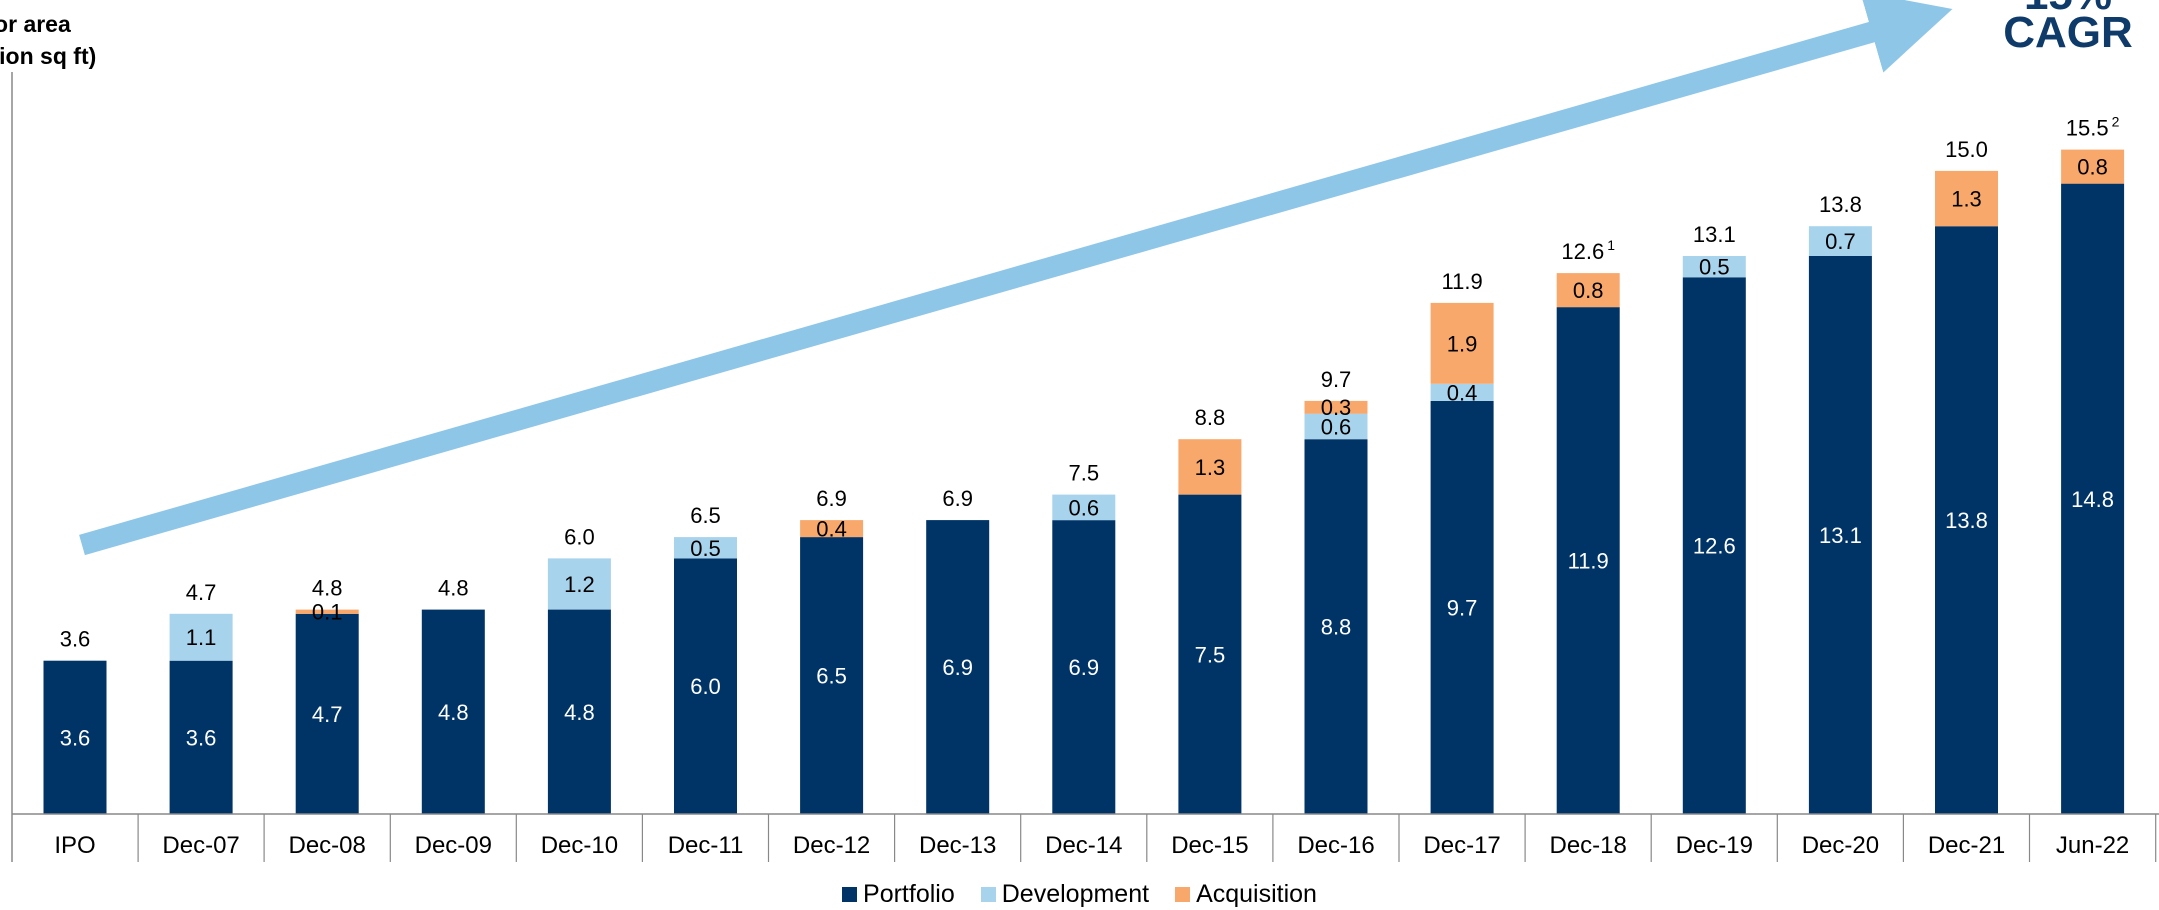 Image resolution: width=2159 pixels, height=910 pixels. I want to click on data-label-development-dec-19: 0.5, so click(1714, 267).